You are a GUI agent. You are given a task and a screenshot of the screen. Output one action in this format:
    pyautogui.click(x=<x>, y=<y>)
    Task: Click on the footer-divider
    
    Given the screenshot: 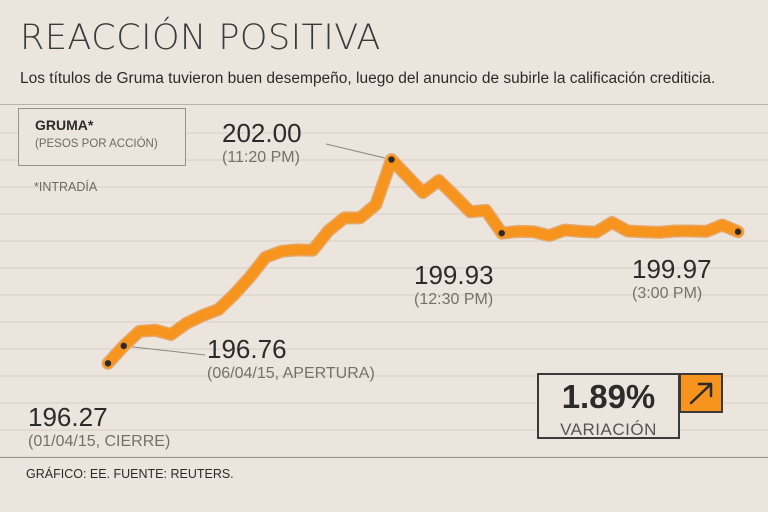 What is the action you would take?
    pyautogui.click(x=384, y=457)
    